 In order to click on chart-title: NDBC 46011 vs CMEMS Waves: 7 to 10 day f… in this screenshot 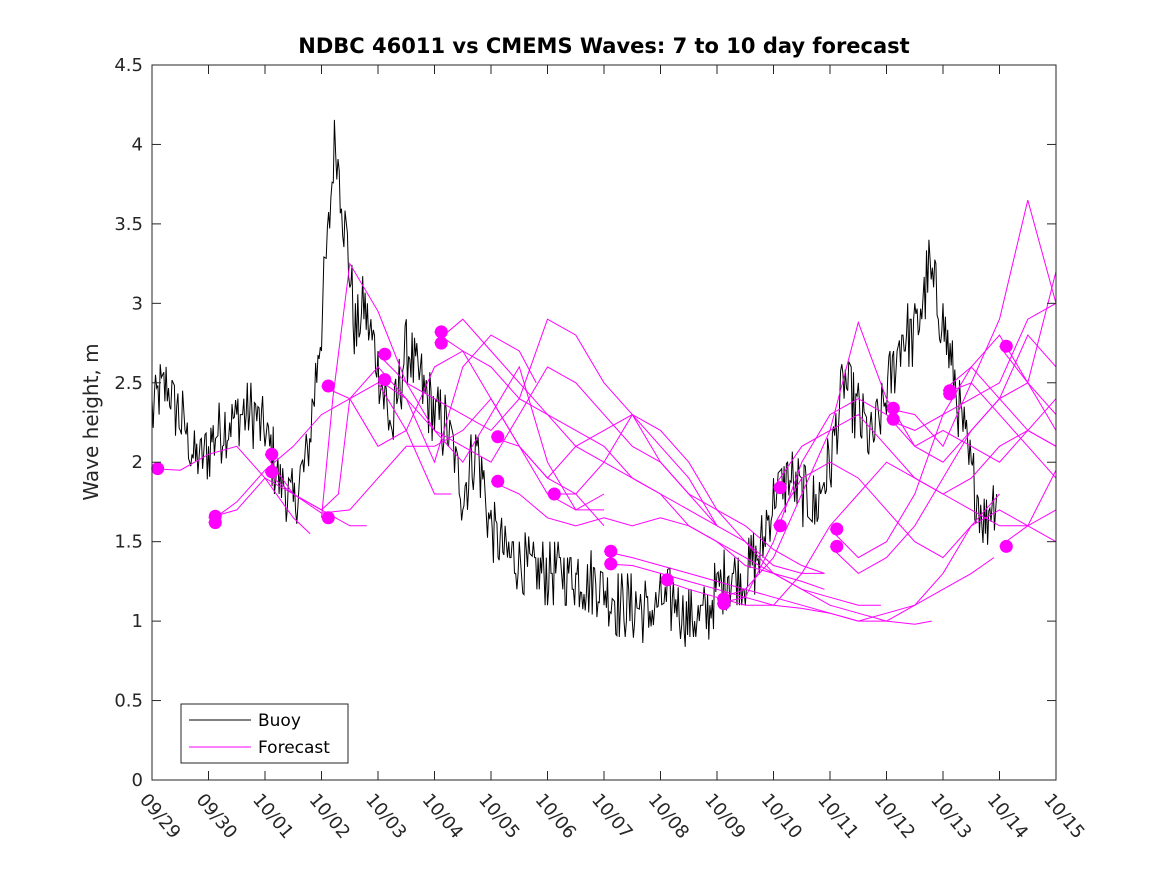, I will do `click(603, 46)`.